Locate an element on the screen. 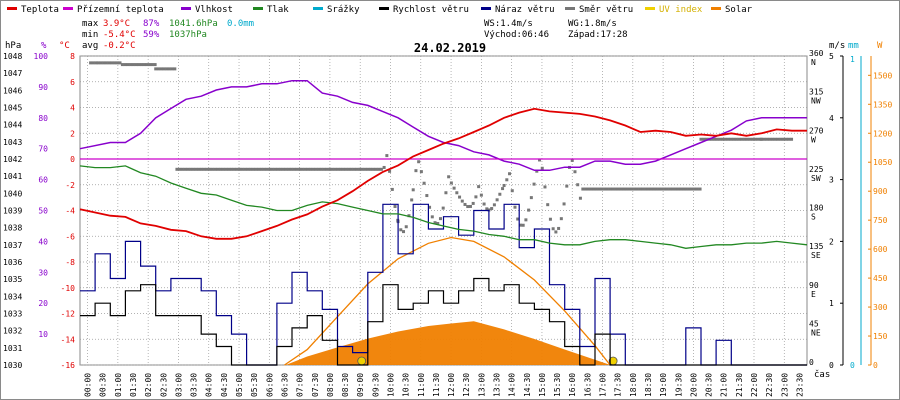 The height and width of the screenshot is (400, 900). solar-tick-1: 1350 is located at coordinates (882, 104).